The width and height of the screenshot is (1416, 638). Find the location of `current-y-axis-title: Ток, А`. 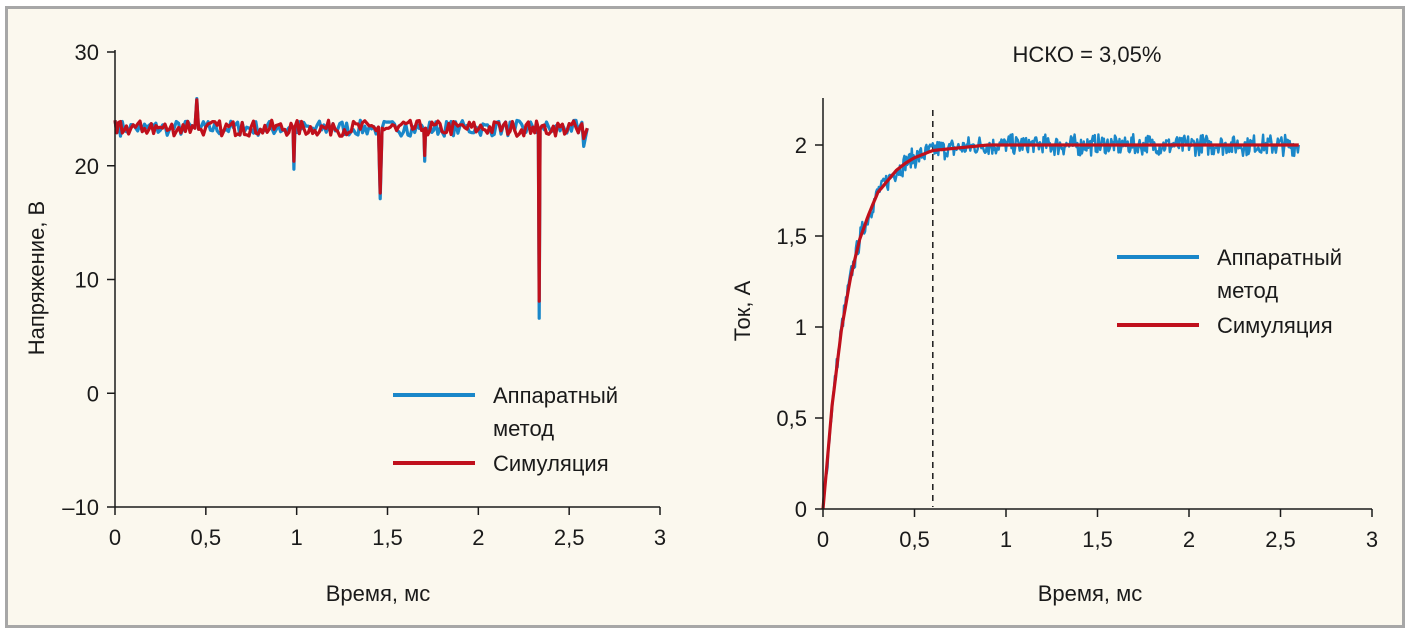

current-y-axis-title: Ток, А is located at coordinates (742, 310).